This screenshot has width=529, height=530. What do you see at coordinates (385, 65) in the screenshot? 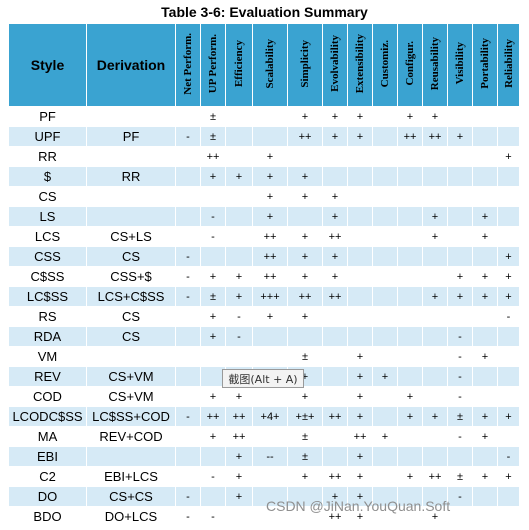
I see `column-header: Customiz.` at bounding box center [385, 65].